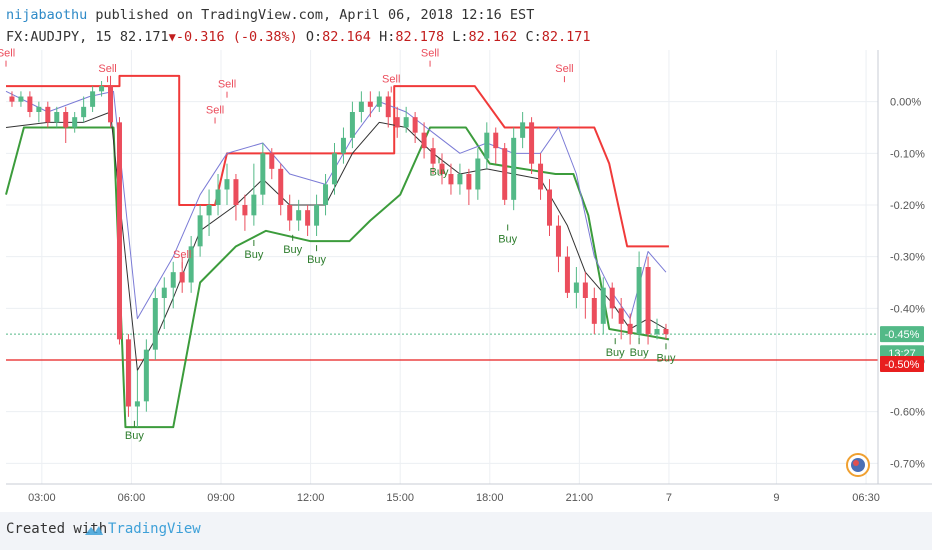 Image resolution: width=932 pixels, height=550 pixels. Describe the element at coordinates (866, 498) in the screenshot. I see `x-tick-label: 06:30` at that location.